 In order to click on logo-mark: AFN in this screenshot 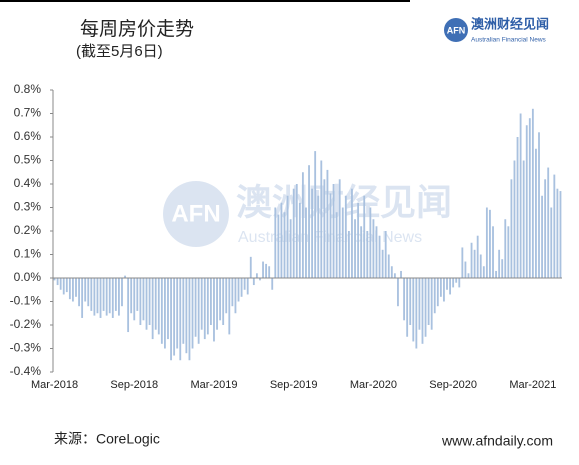, I will do `click(456, 30)`.